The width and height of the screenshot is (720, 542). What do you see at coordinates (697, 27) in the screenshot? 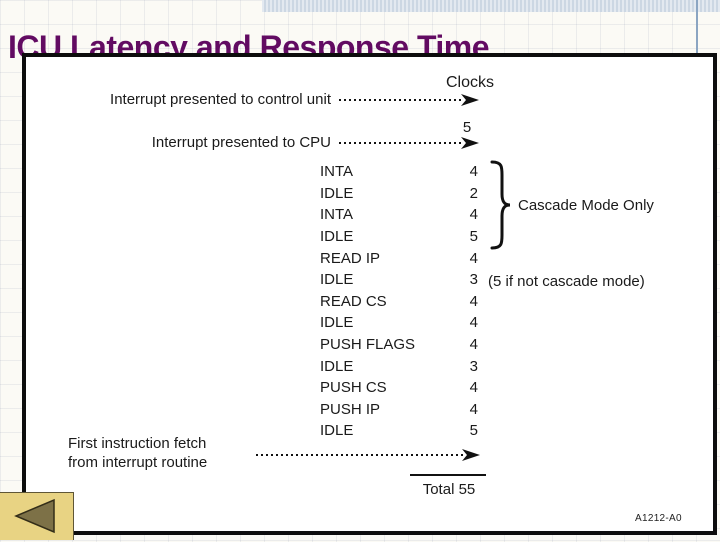
I see `right-accent-line` at bounding box center [697, 27].